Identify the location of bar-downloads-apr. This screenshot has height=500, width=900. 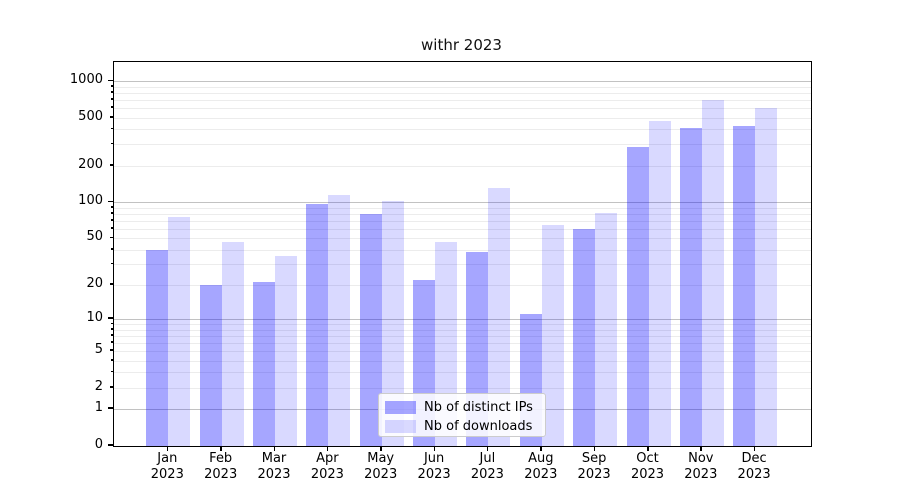
(339, 320).